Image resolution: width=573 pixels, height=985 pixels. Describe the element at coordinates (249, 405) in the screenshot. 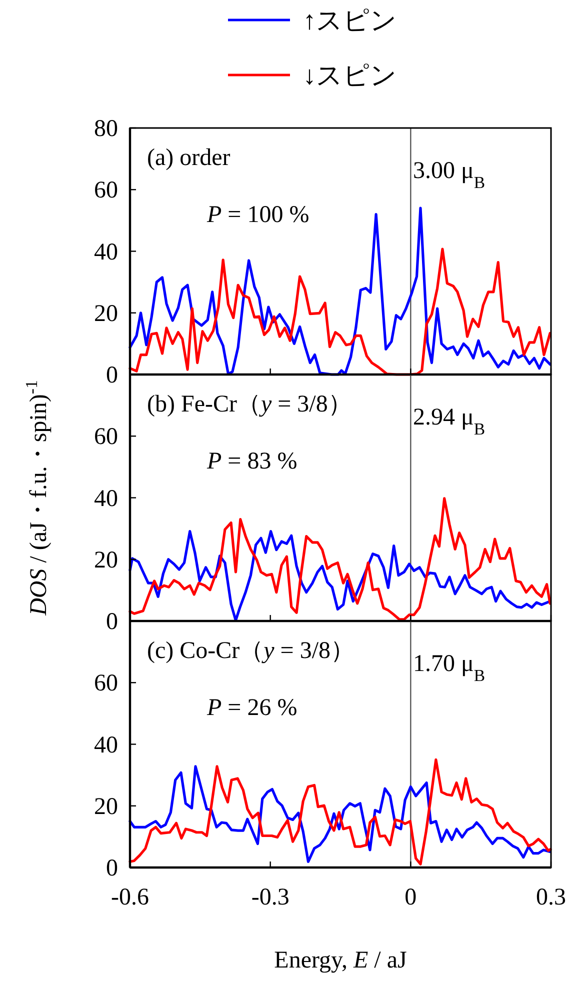

I see `annotation: (b) Fe-Cr（y = 3/8）` at that location.